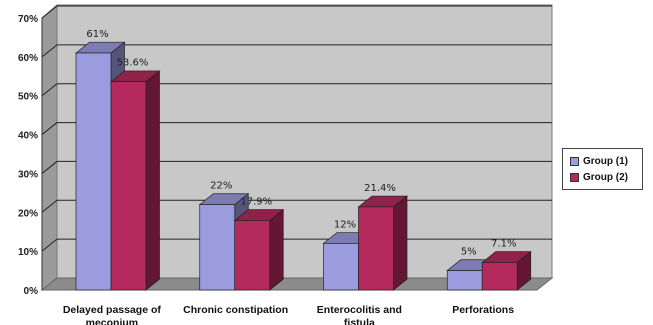 The width and height of the screenshot is (653, 325). What do you see at coordinates (235, 310) in the screenshot?
I see `x-tick-label: Chronic constipation` at bounding box center [235, 310].